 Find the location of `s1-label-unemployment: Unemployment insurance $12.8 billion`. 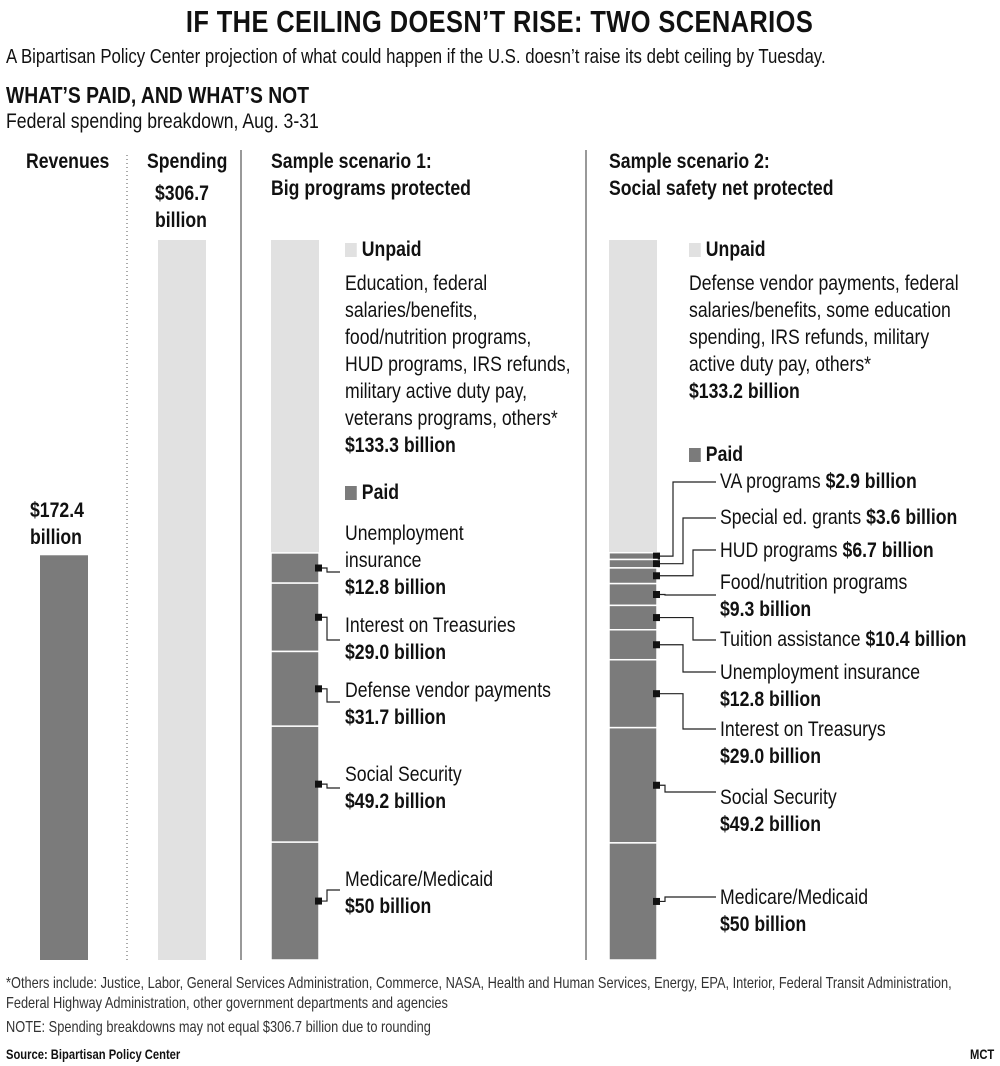

s1-label-unemployment: Unemployment insurance $12.8 billion is located at coordinates (404, 560).